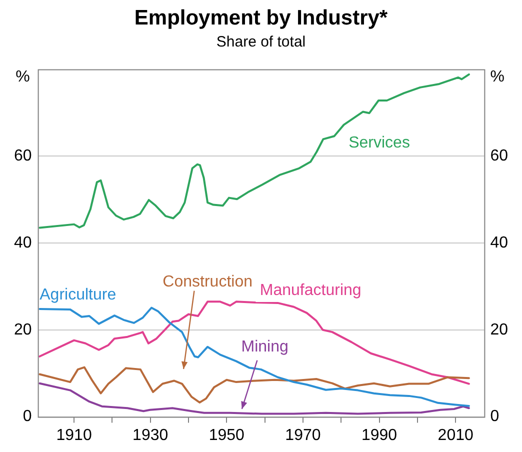 This screenshot has height=452, width=522. What do you see at coordinates (23, 243) in the screenshot?
I see `y-tick-label: 40` at bounding box center [23, 243].